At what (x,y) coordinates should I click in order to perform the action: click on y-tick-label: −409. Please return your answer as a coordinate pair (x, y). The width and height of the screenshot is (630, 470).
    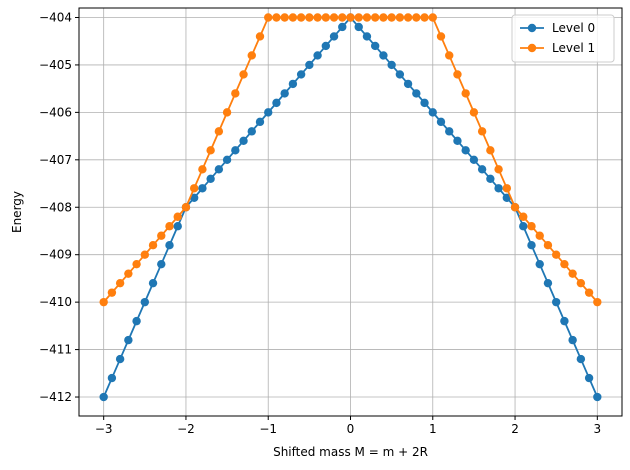
    Looking at the image, I should click on (55, 255).